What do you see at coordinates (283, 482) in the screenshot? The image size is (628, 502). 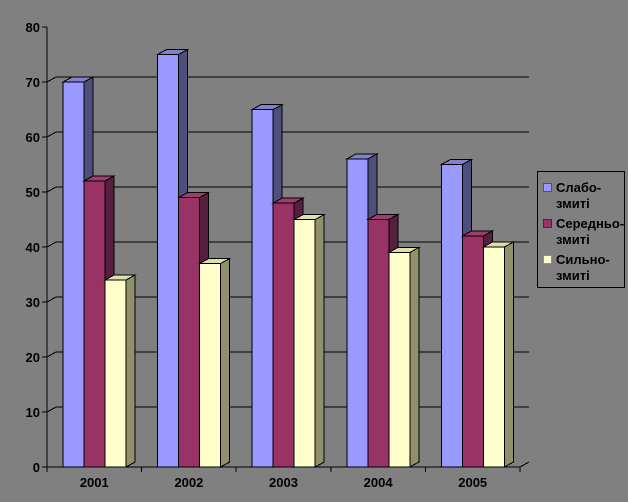 I see `x-axis-label: 2003` at bounding box center [283, 482].